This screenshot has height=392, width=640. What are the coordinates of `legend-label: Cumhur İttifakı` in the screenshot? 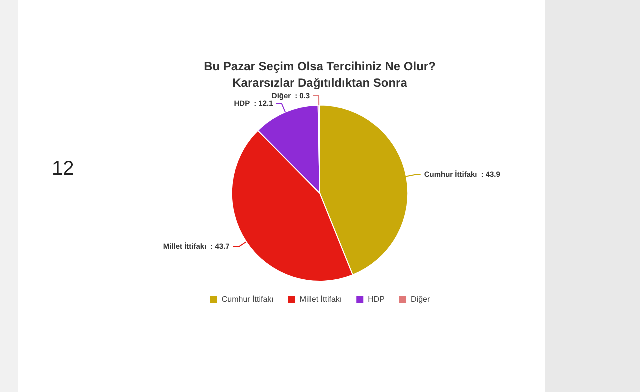 It's located at (248, 299).